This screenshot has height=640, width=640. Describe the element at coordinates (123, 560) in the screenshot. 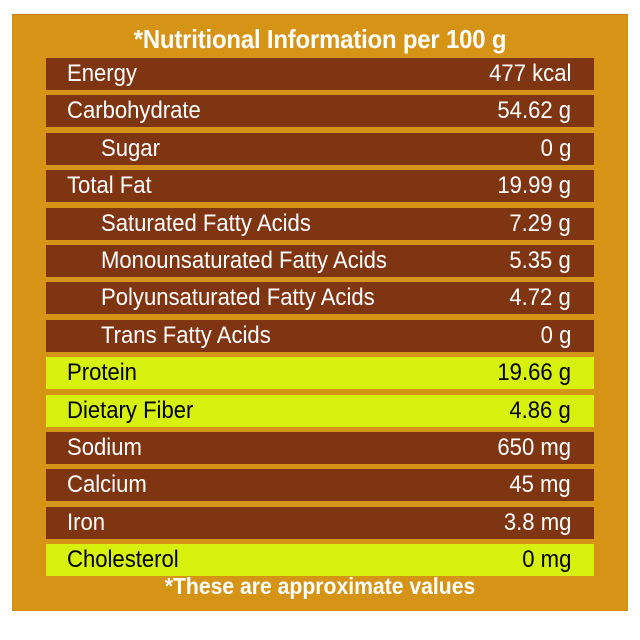

I see `nutrient-label: Cholesterol` at that location.